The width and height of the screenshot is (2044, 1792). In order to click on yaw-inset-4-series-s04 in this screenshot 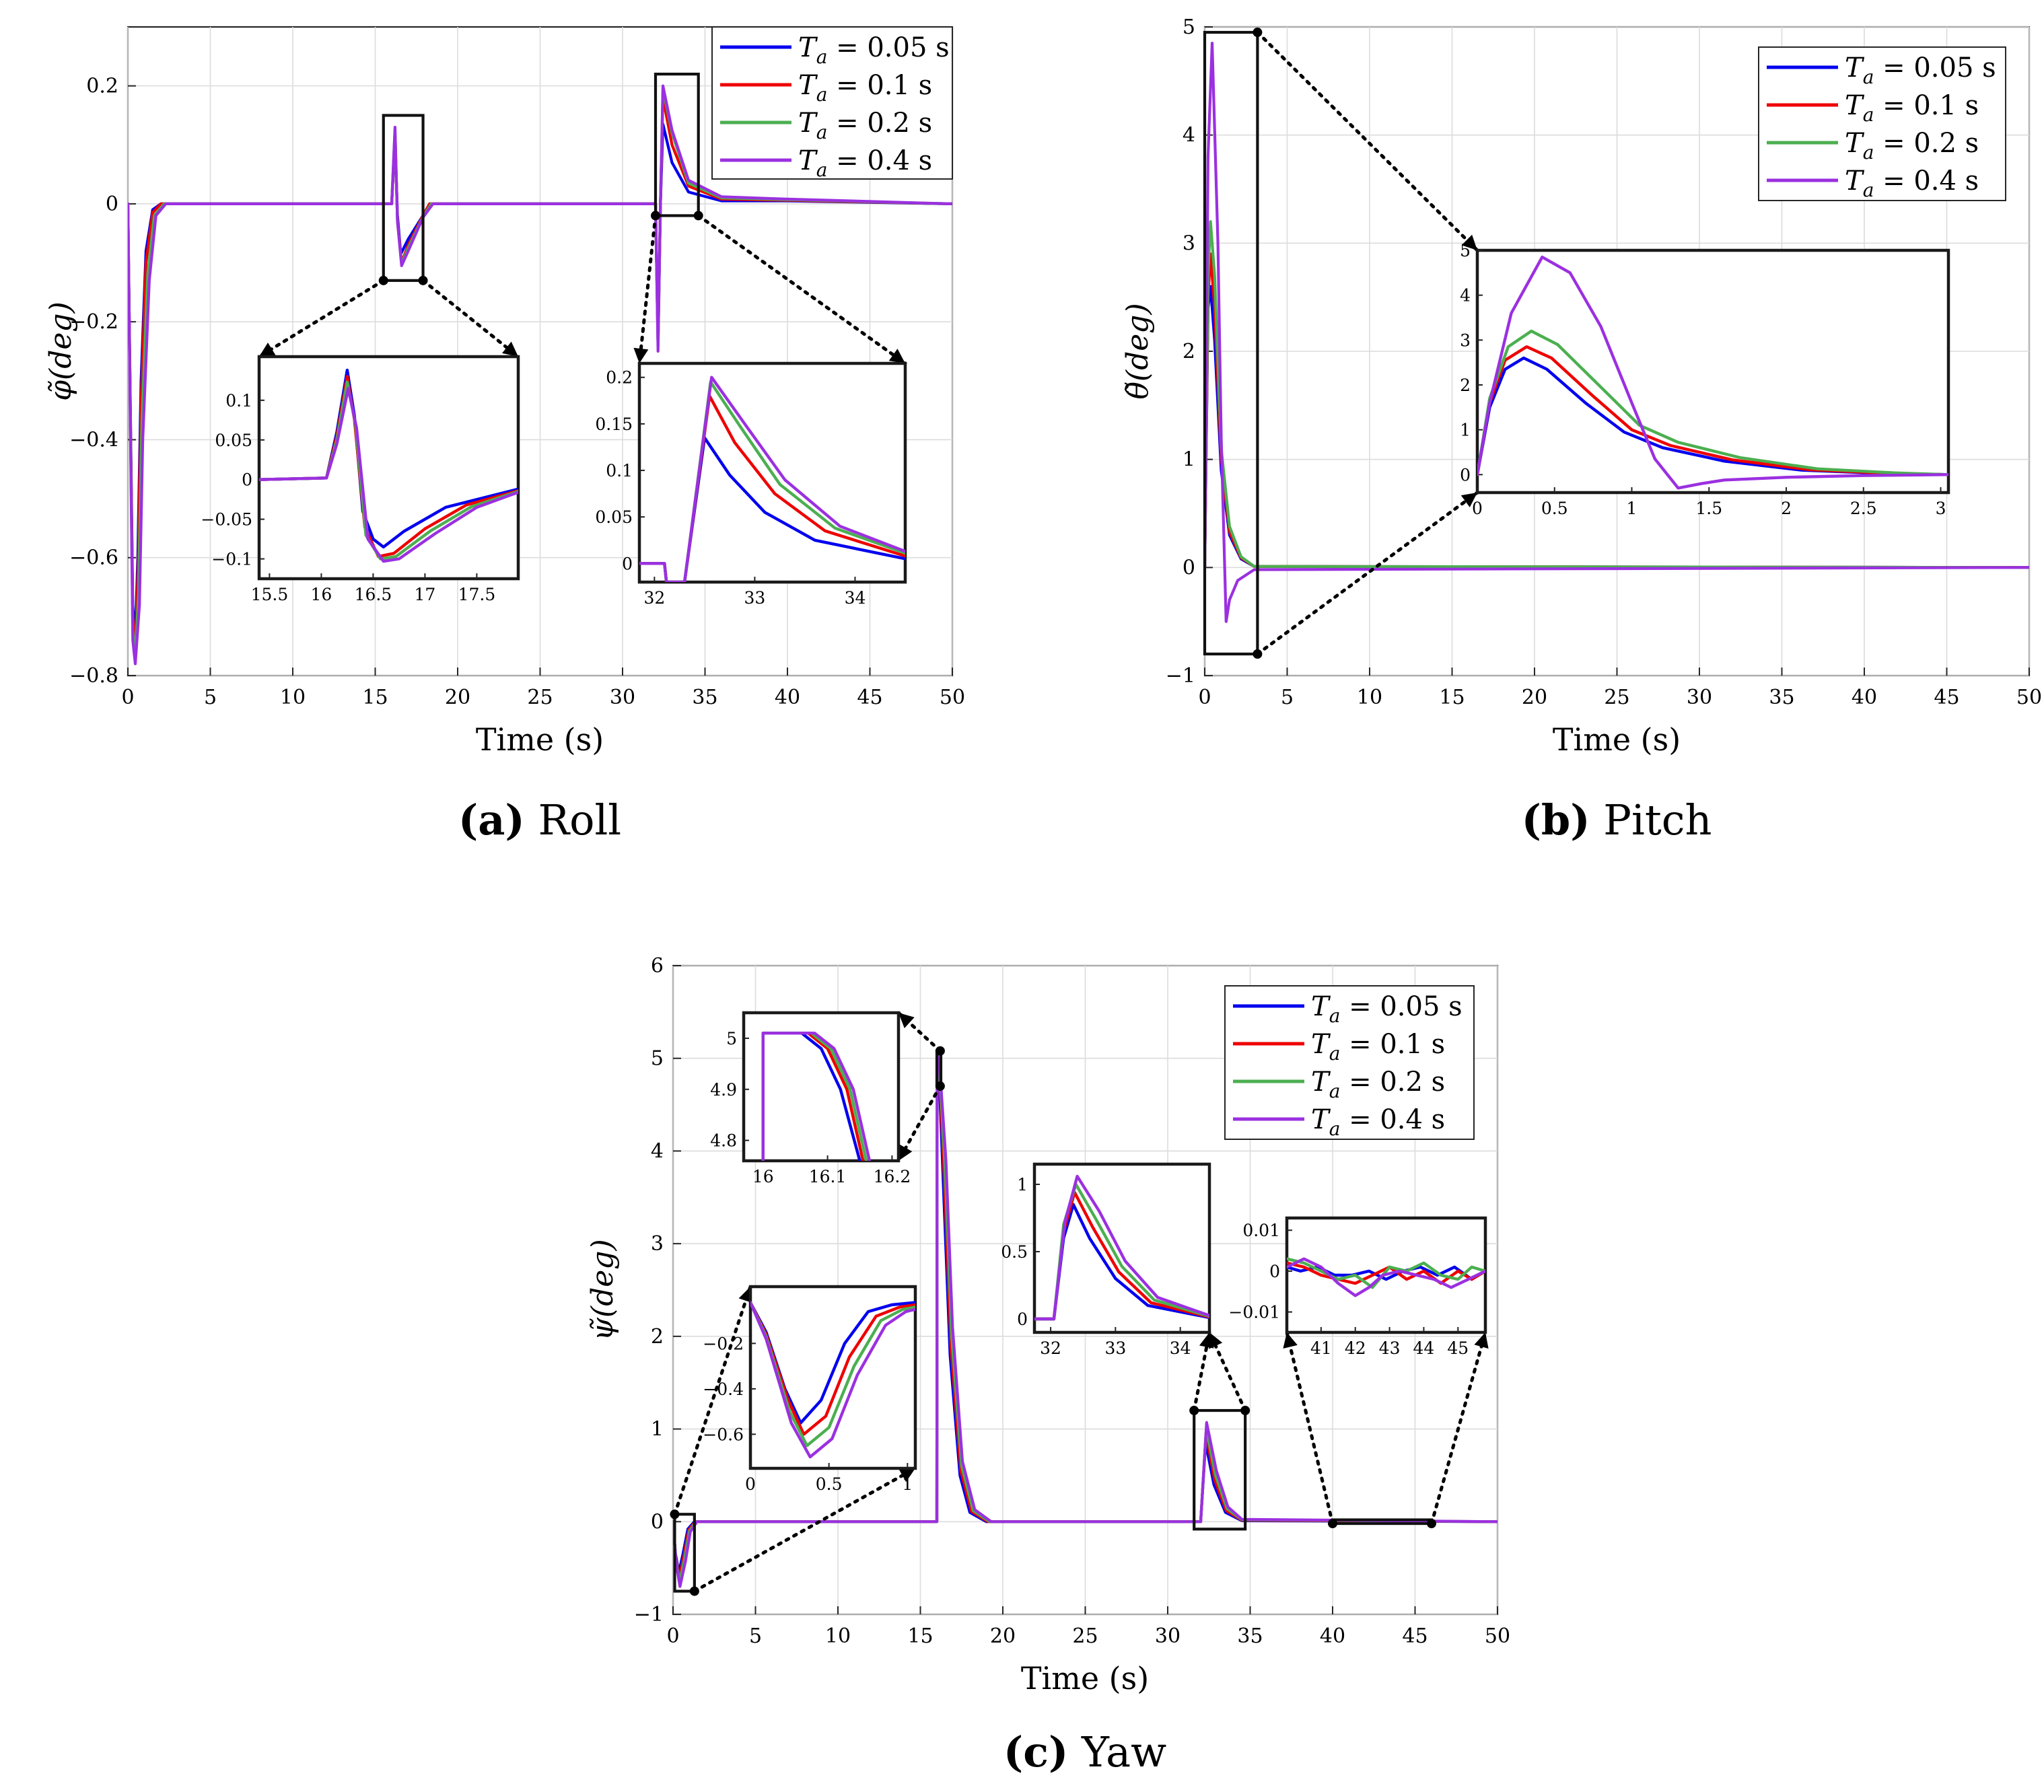, I will do `click(1386, 1277)`.